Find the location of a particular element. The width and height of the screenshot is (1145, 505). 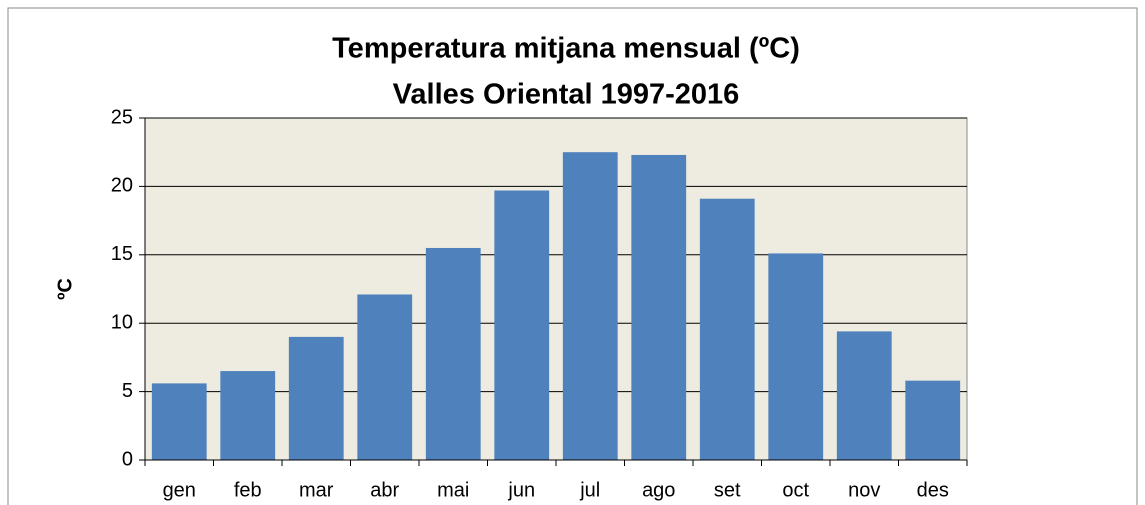

y-tick-label: 10 is located at coordinates (122, 322).